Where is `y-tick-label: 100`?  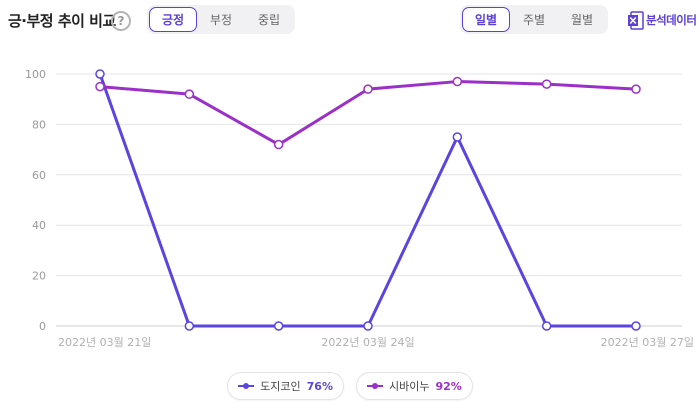 y-tick-label: 100 is located at coordinates (35, 74).